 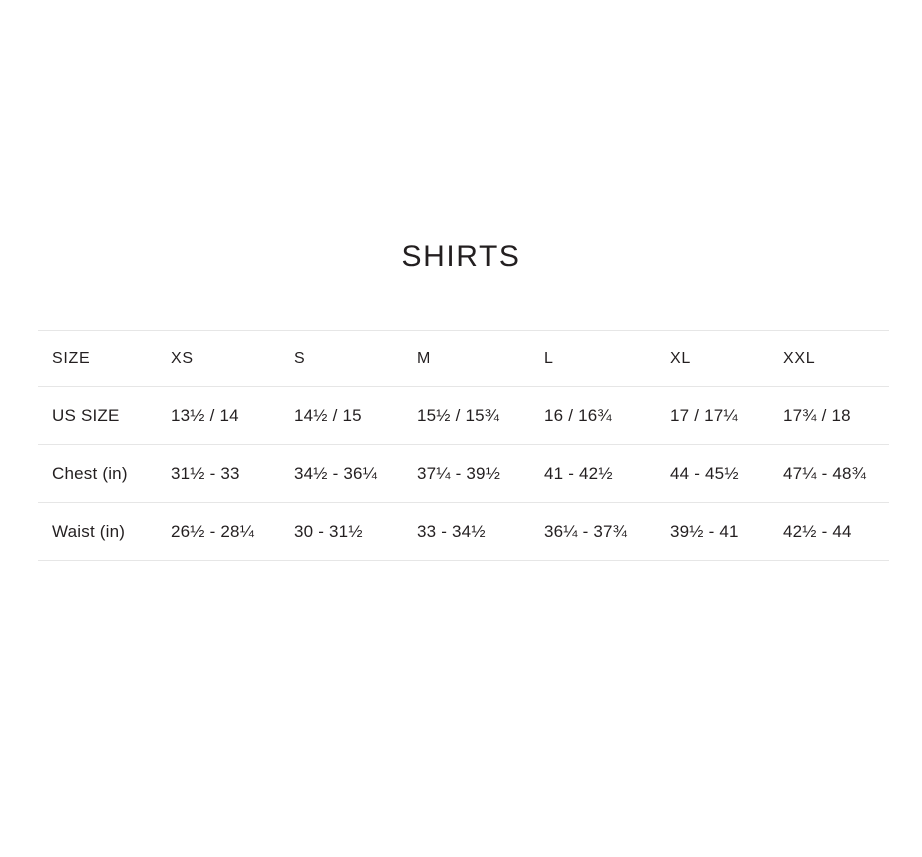 I want to click on cell-chest-s: 34½ - 36¼, so click(x=336, y=473).